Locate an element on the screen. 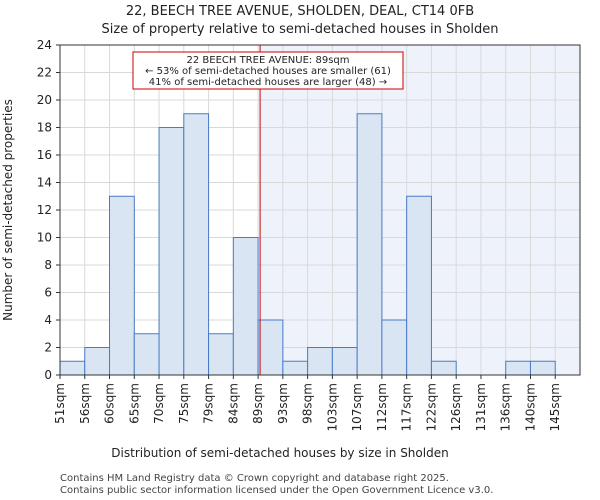  x-tick-label: 79sqm is located at coordinates (209, 403).